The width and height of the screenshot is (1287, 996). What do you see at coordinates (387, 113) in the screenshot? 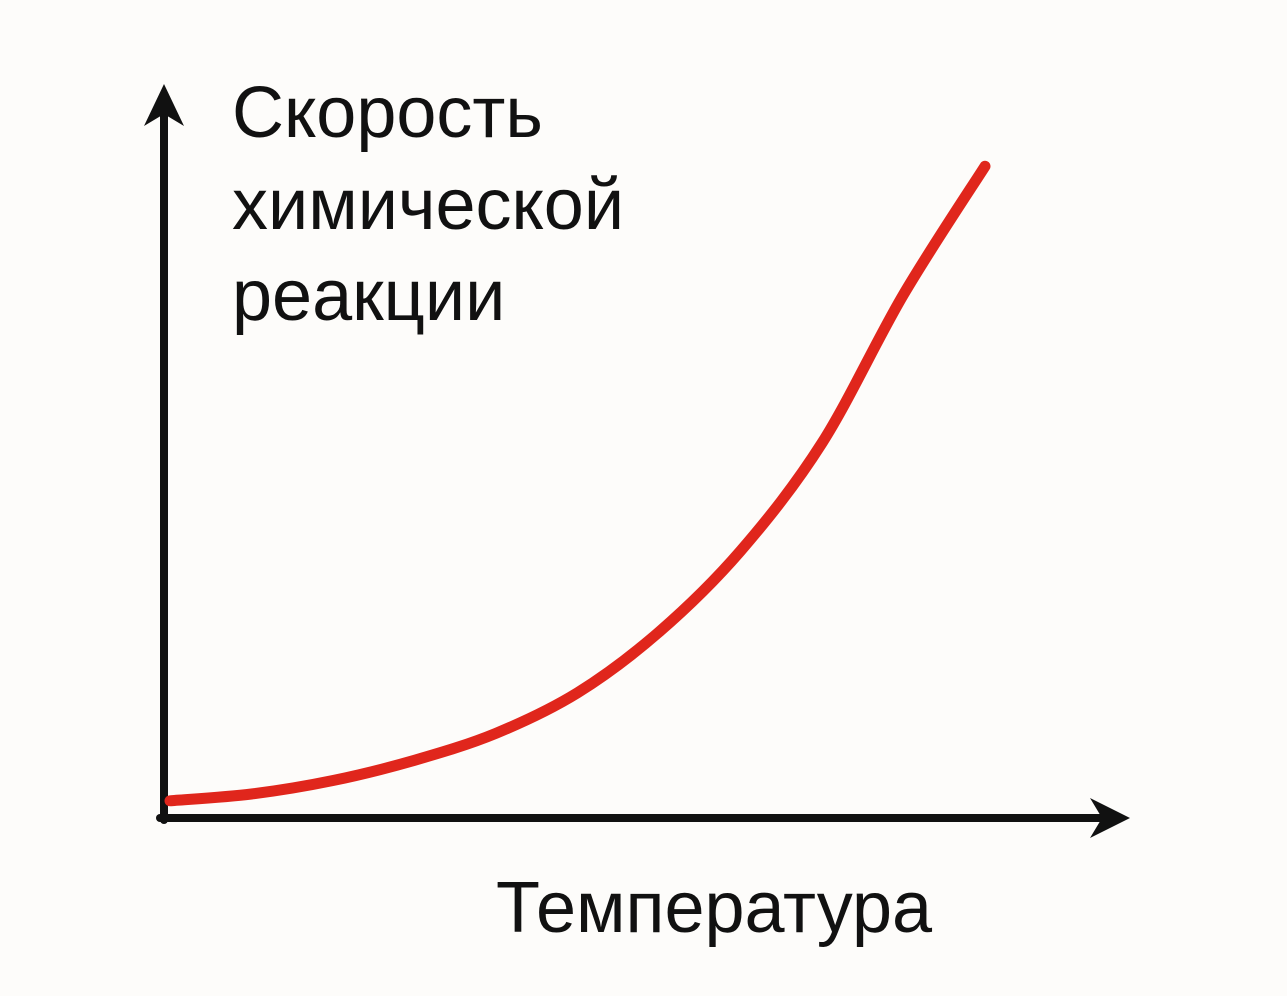
I see `y-axis-label-line-1: Скорость` at bounding box center [387, 113].